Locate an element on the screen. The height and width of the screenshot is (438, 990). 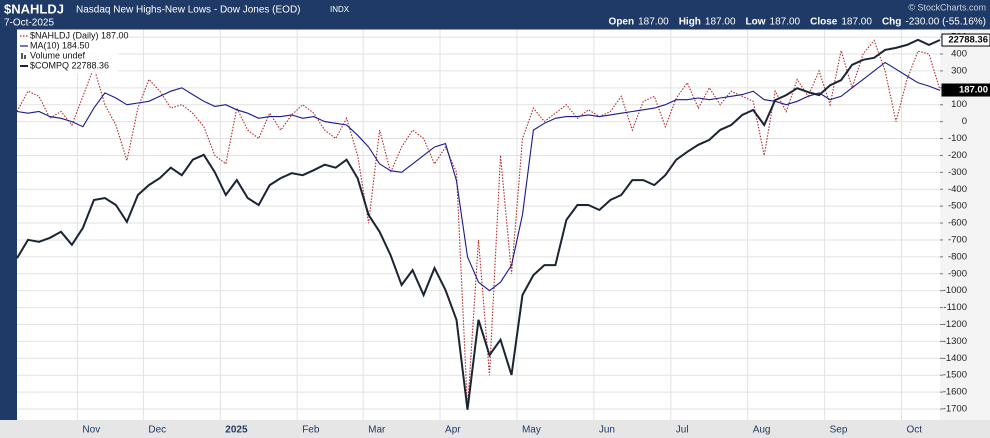
y-tick-label: -700 is located at coordinates (957, 239).